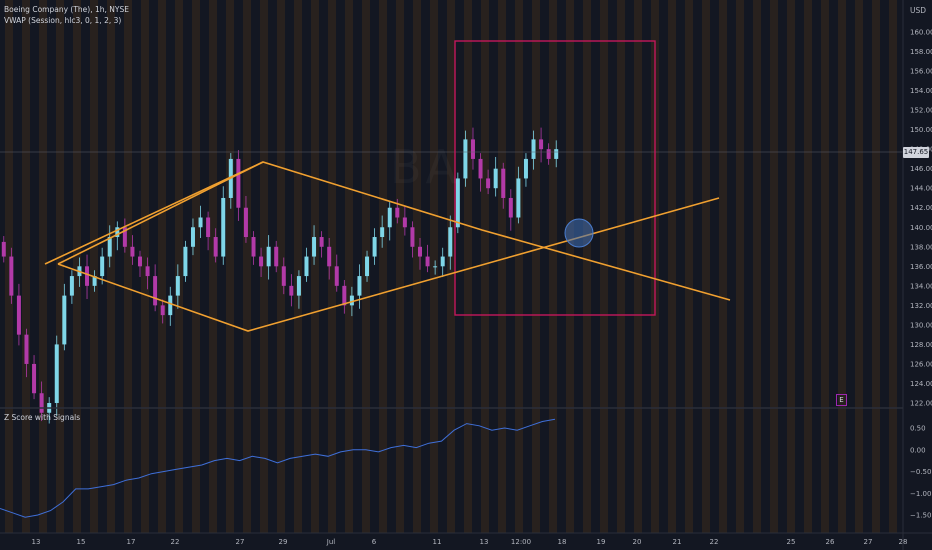 The height and width of the screenshot is (550, 932). Describe the element at coordinates (921, 33) in the screenshot. I see `price-axis-label: 160.00` at that location.